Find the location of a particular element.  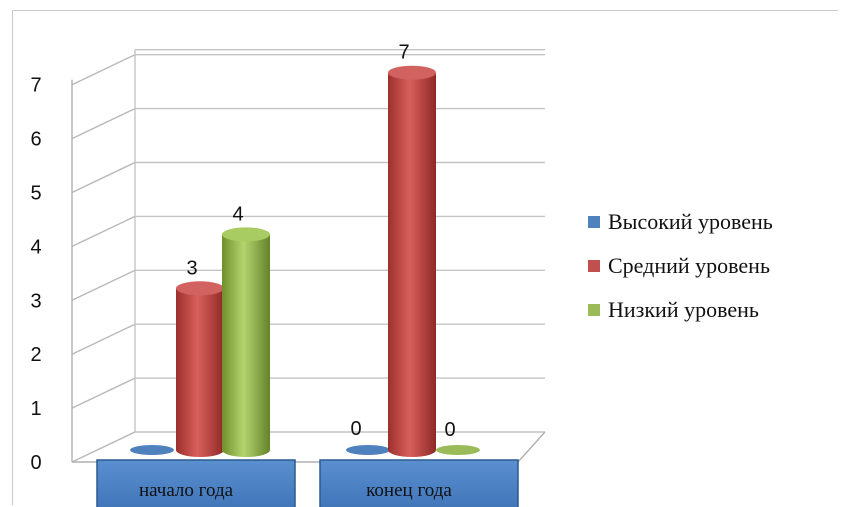

y-tick-label: 0 is located at coordinates (35, 463).